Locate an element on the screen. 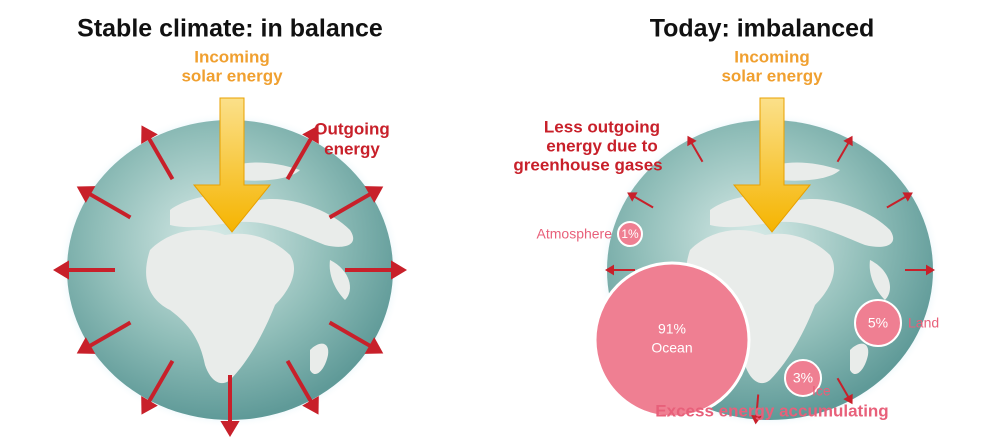  reservoir-label: Ocean is located at coordinates (671, 348).